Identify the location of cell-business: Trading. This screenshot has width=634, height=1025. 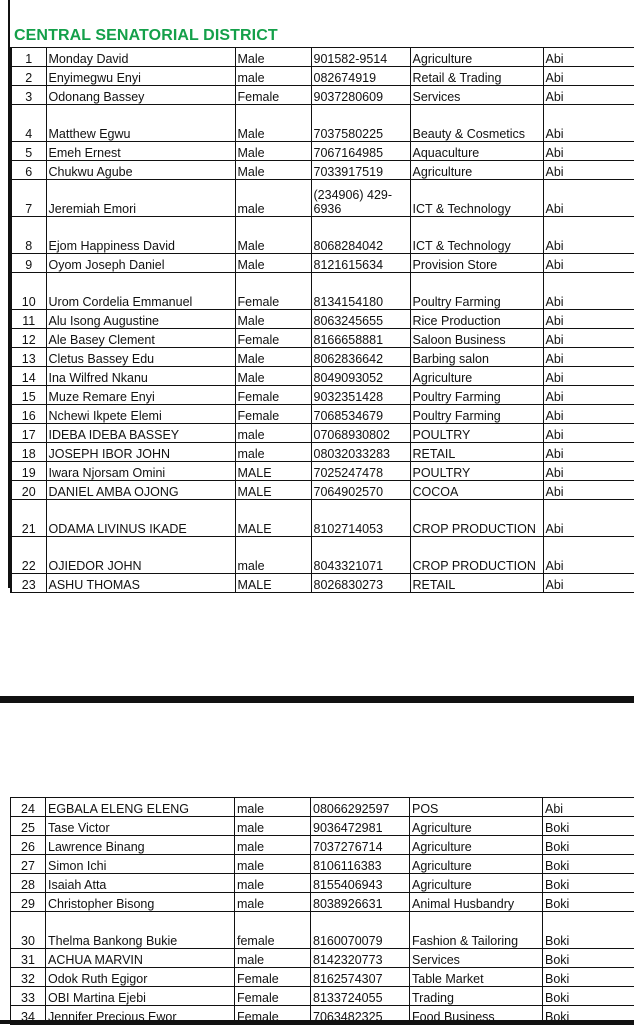
(476, 996).